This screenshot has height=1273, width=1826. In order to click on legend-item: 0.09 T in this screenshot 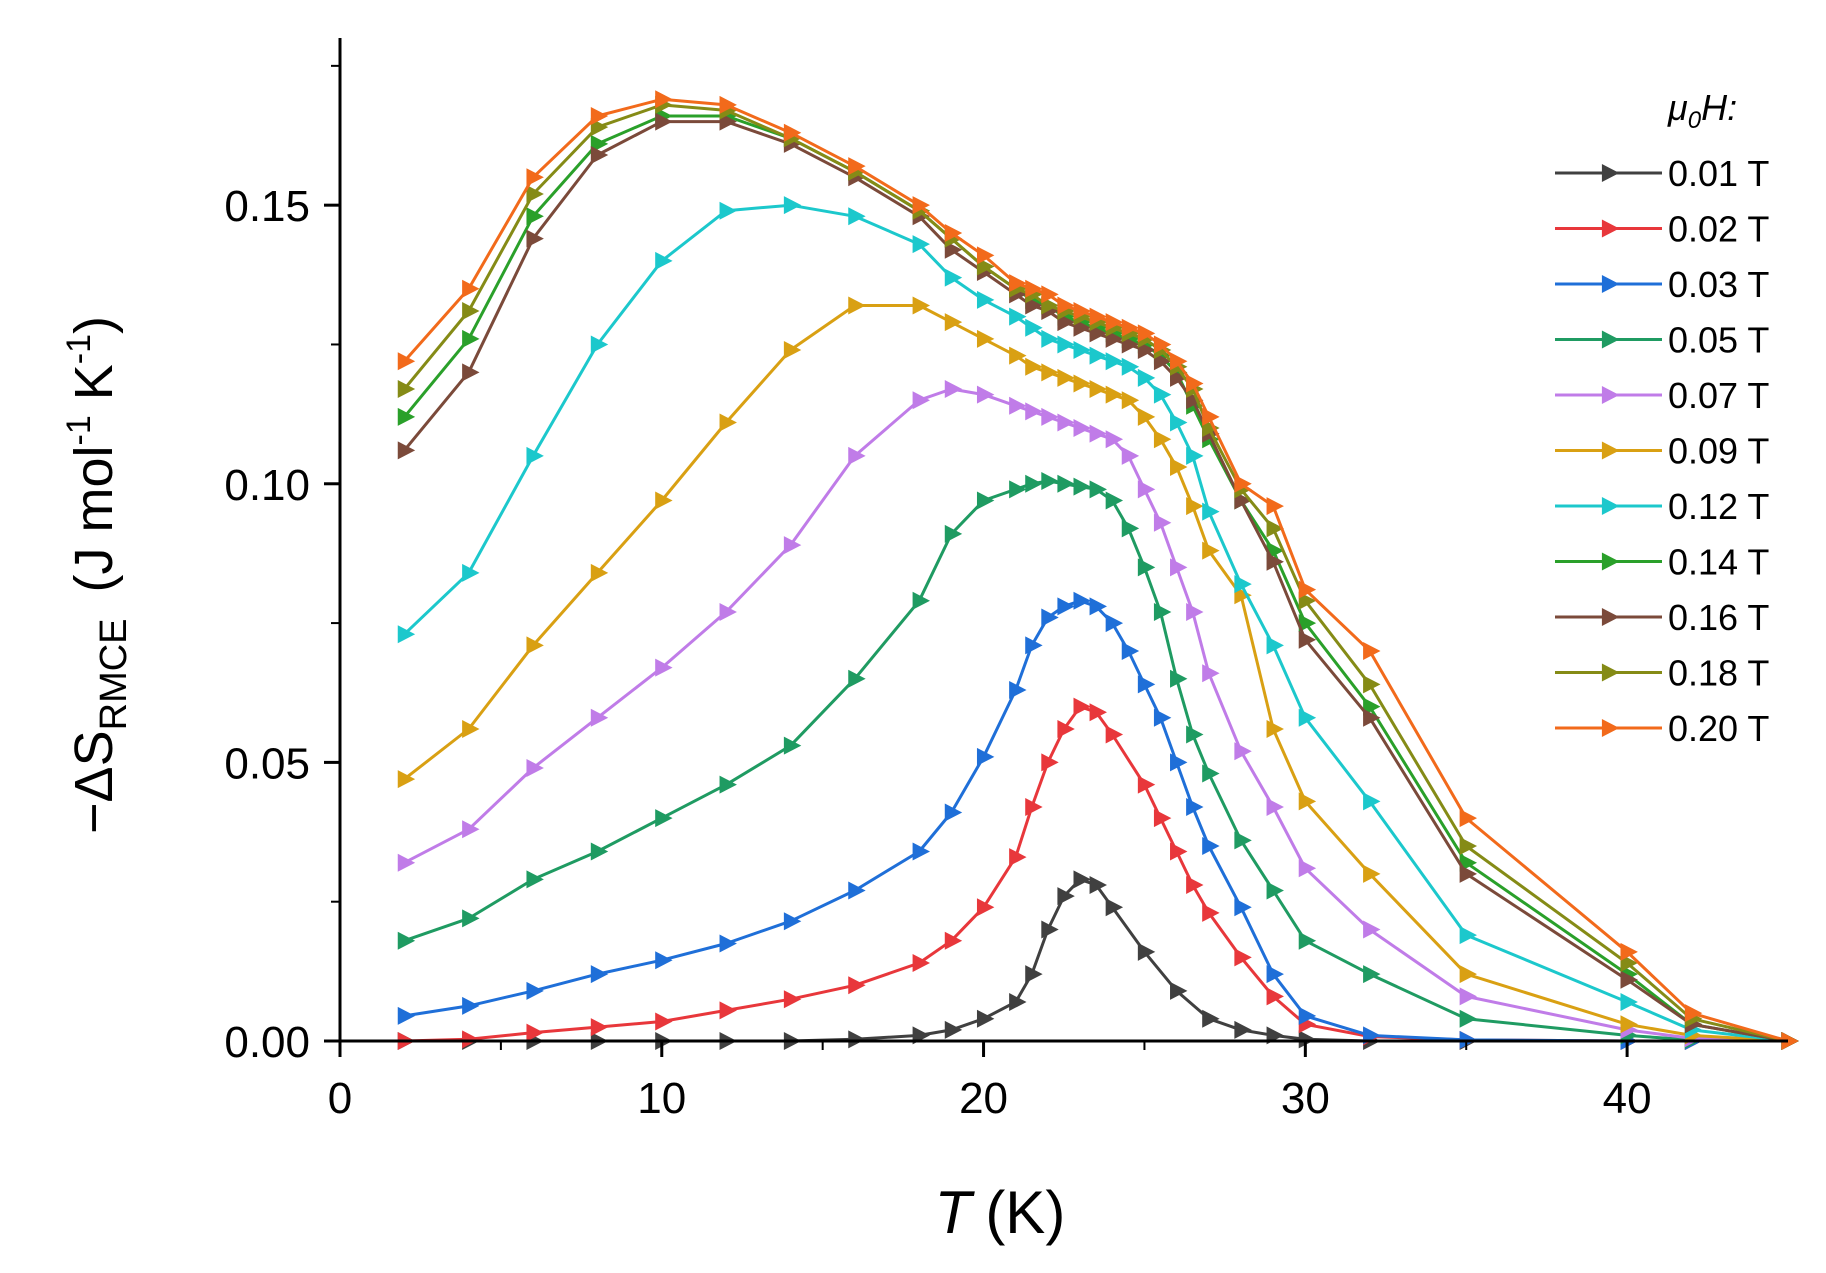, I will do `click(1662, 451)`.